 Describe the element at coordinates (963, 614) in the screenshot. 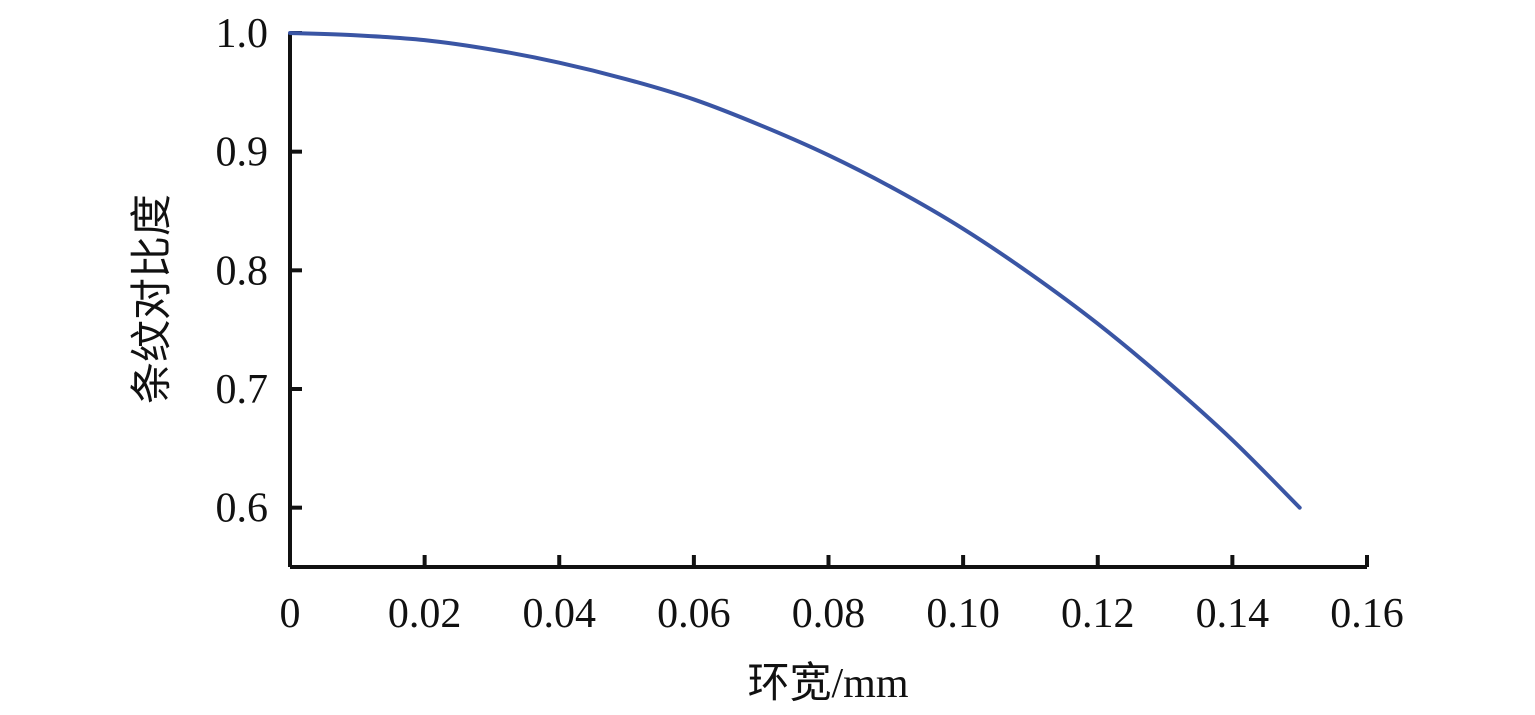

I see `x-tick-label: 0.10` at that location.